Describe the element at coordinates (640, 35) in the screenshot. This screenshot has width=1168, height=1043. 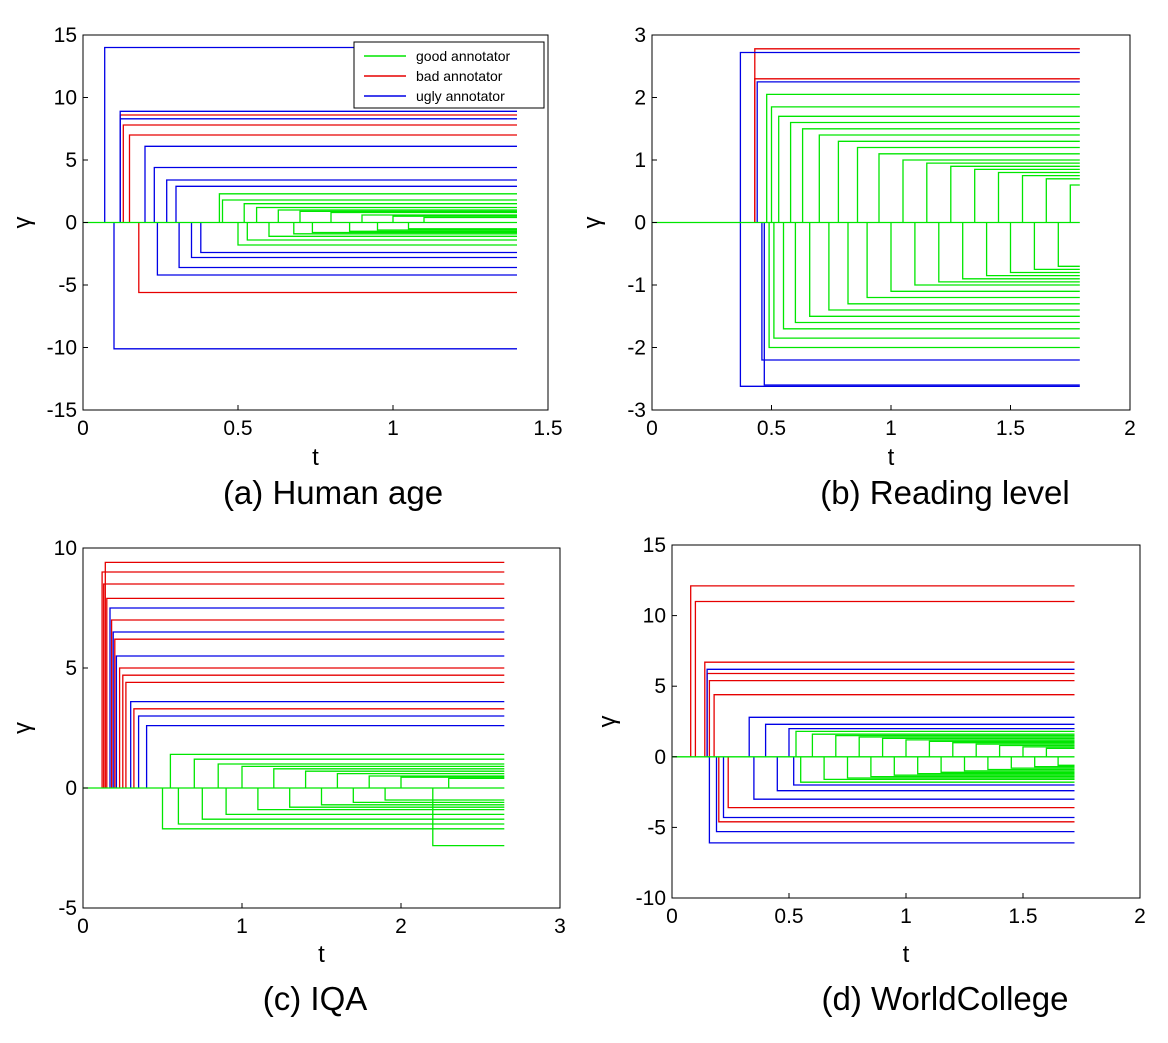
I see `y-tick-label: 3` at that location.